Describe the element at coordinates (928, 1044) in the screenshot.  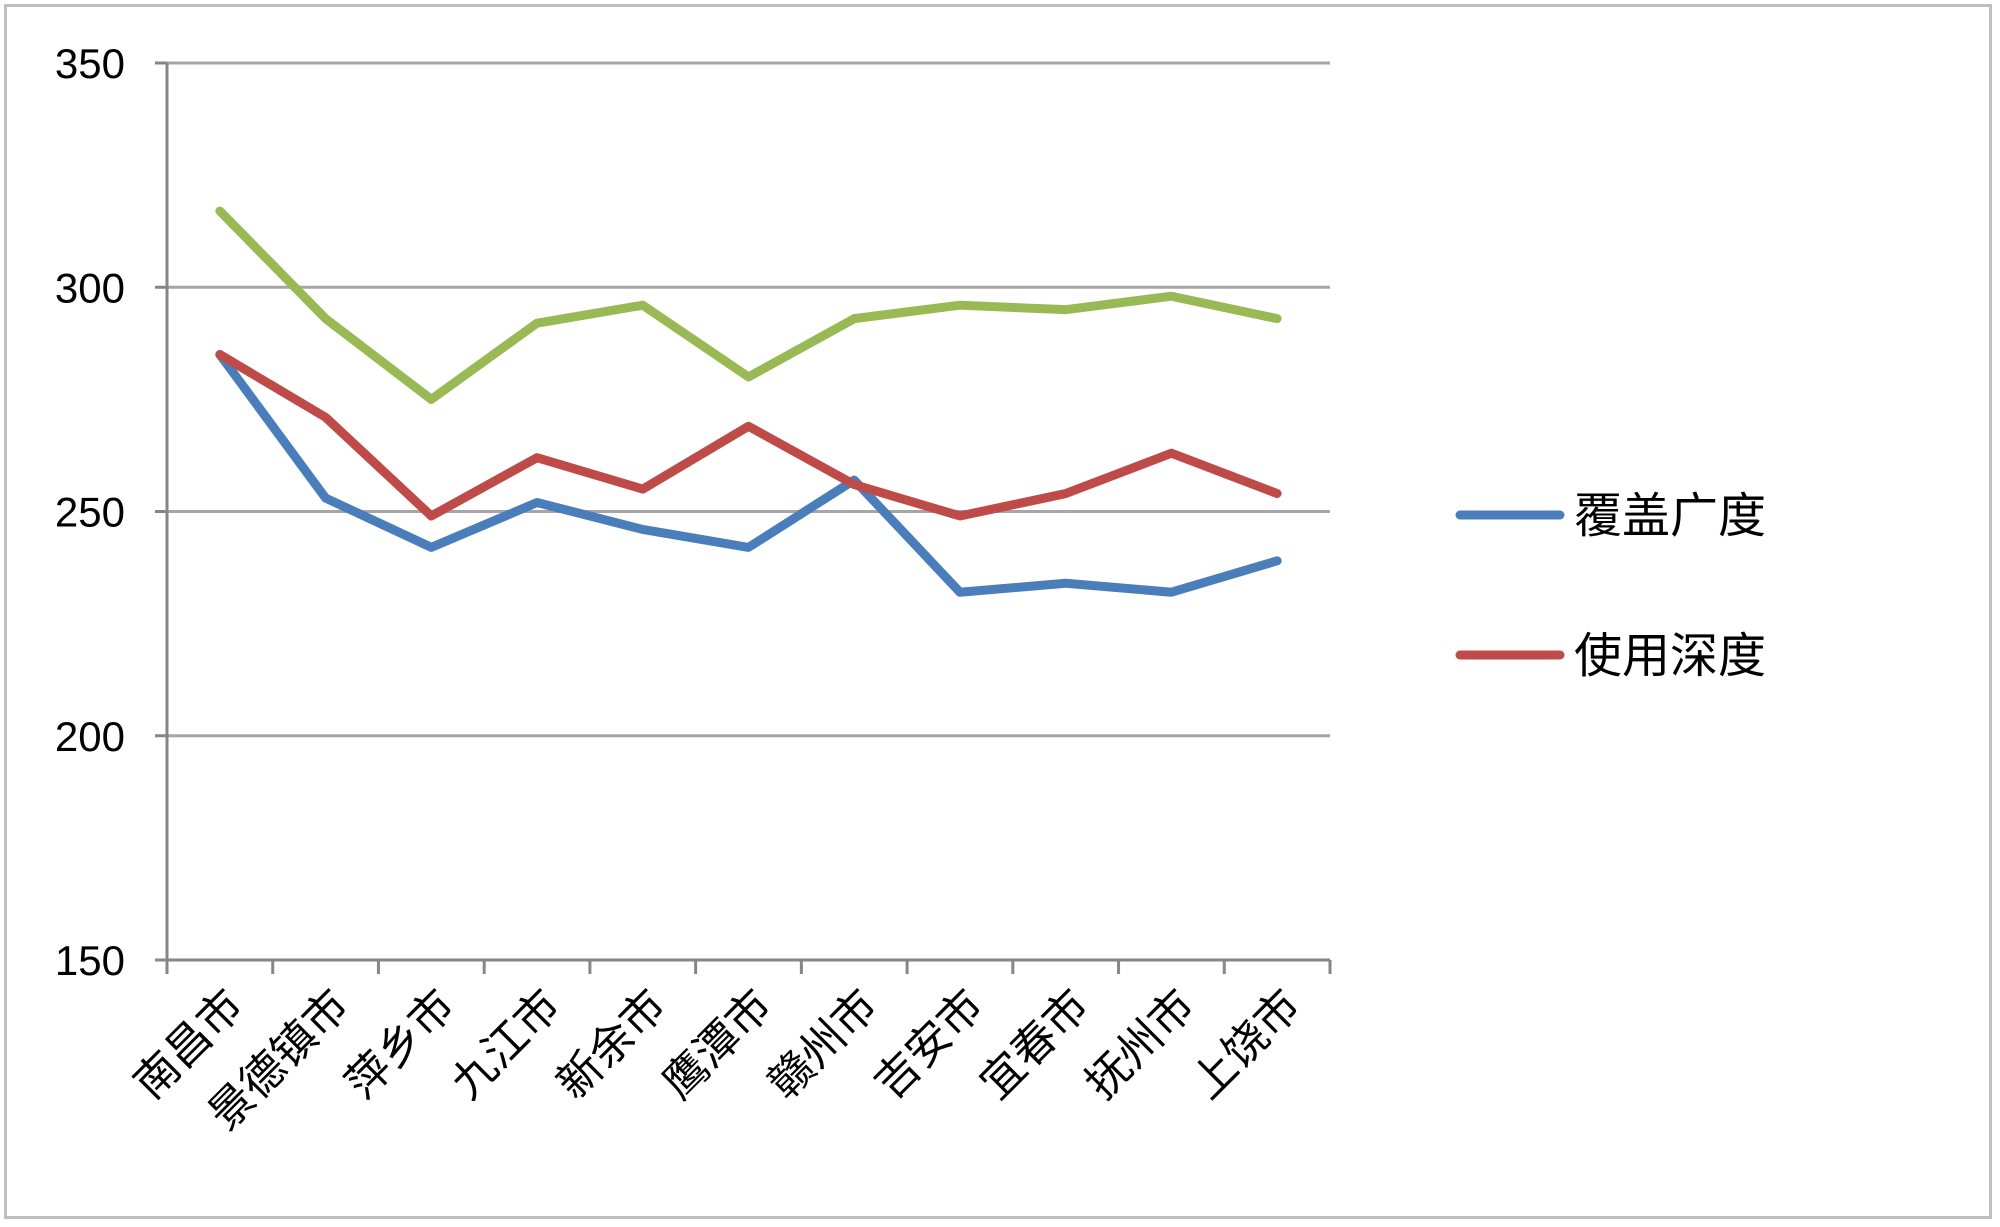
I see `x-tick-label: 吉安市` at that location.